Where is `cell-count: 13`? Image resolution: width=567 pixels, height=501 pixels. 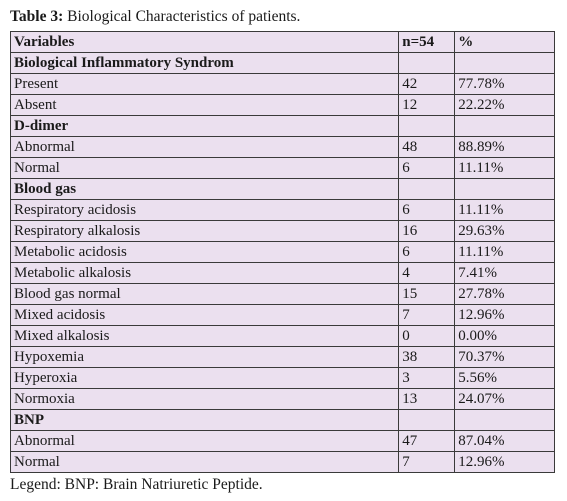
cell-count: 13 is located at coordinates (427, 399).